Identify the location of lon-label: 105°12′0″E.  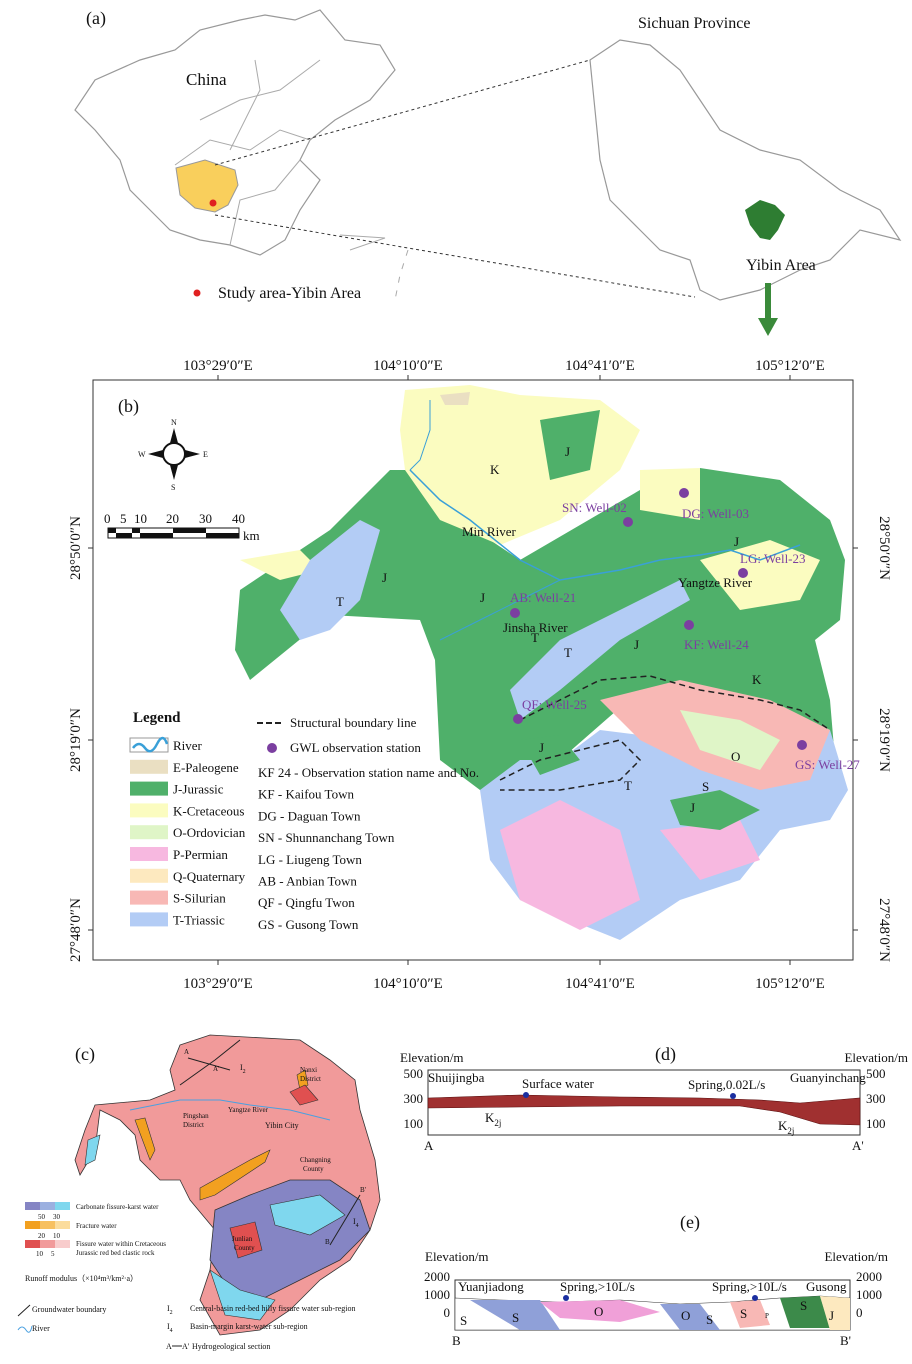
(790, 984).